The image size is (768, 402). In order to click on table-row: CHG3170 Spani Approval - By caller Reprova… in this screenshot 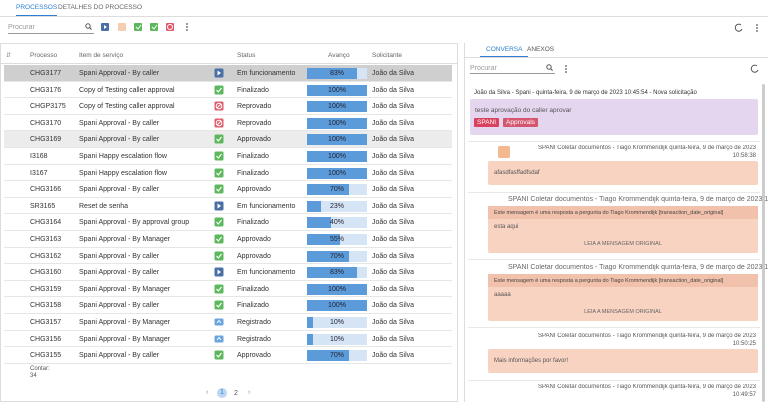, I will do `click(228, 123)`.